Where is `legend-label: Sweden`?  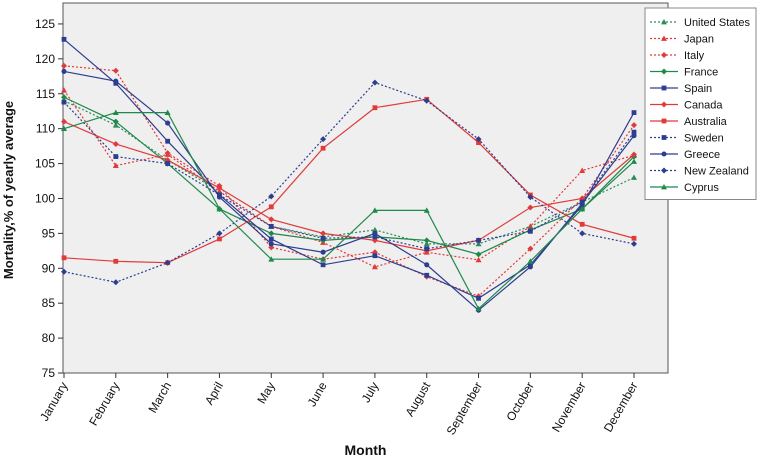
legend-label: Sweden is located at coordinates (704, 139).